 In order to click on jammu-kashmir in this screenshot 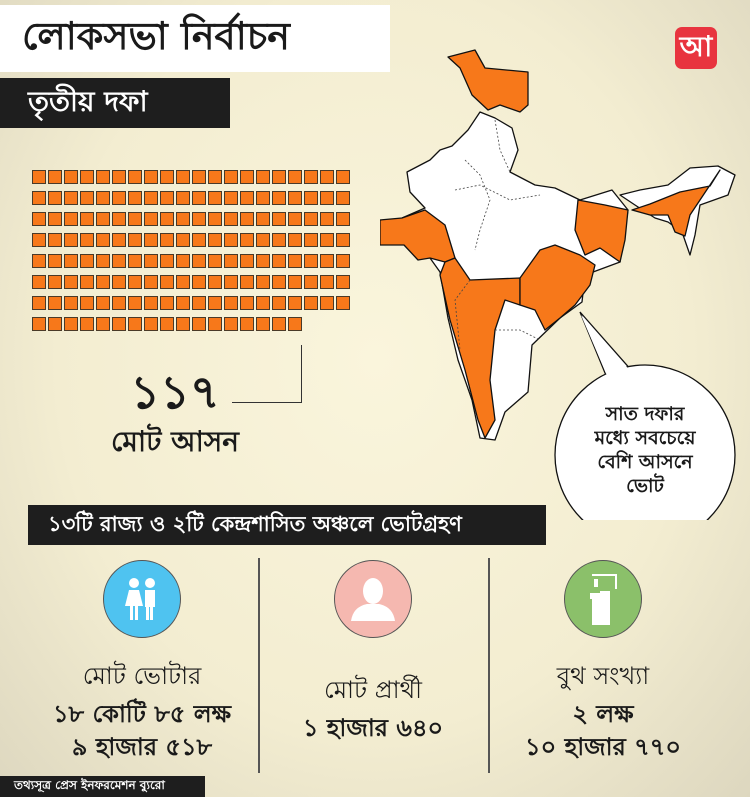, I will do `click(488, 81)`.